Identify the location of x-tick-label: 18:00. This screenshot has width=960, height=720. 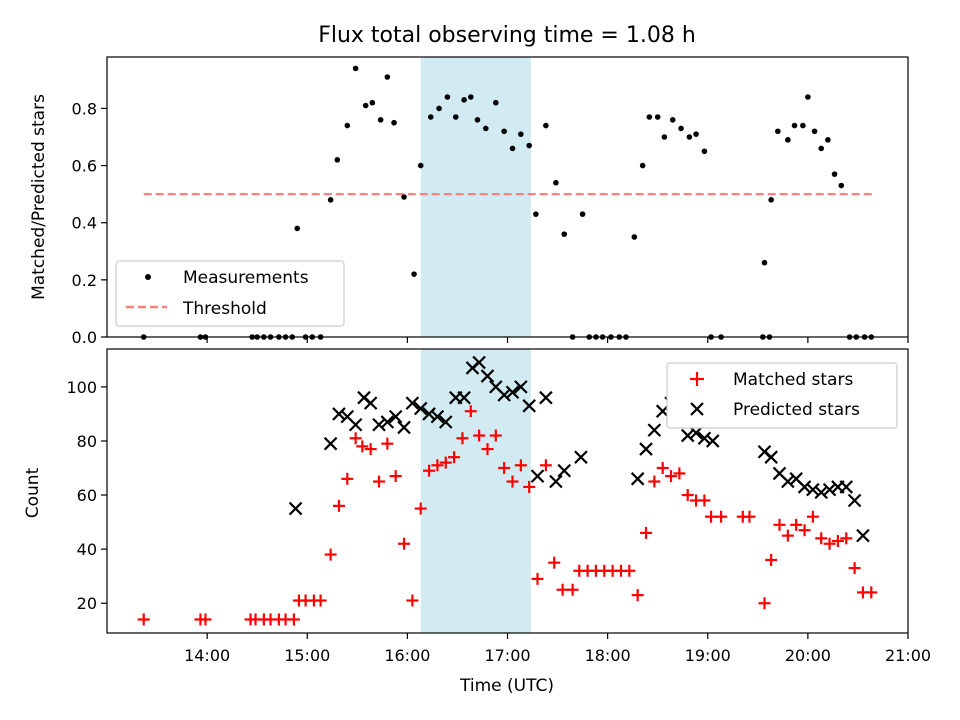
(608, 655).